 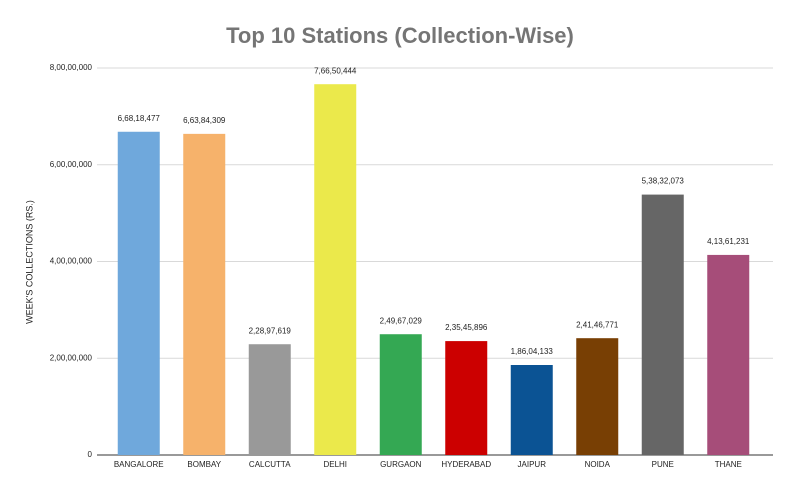 I want to click on y-axis-title: WEEK'S COLLECTIONS (RS.), so click(x=29, y=262).